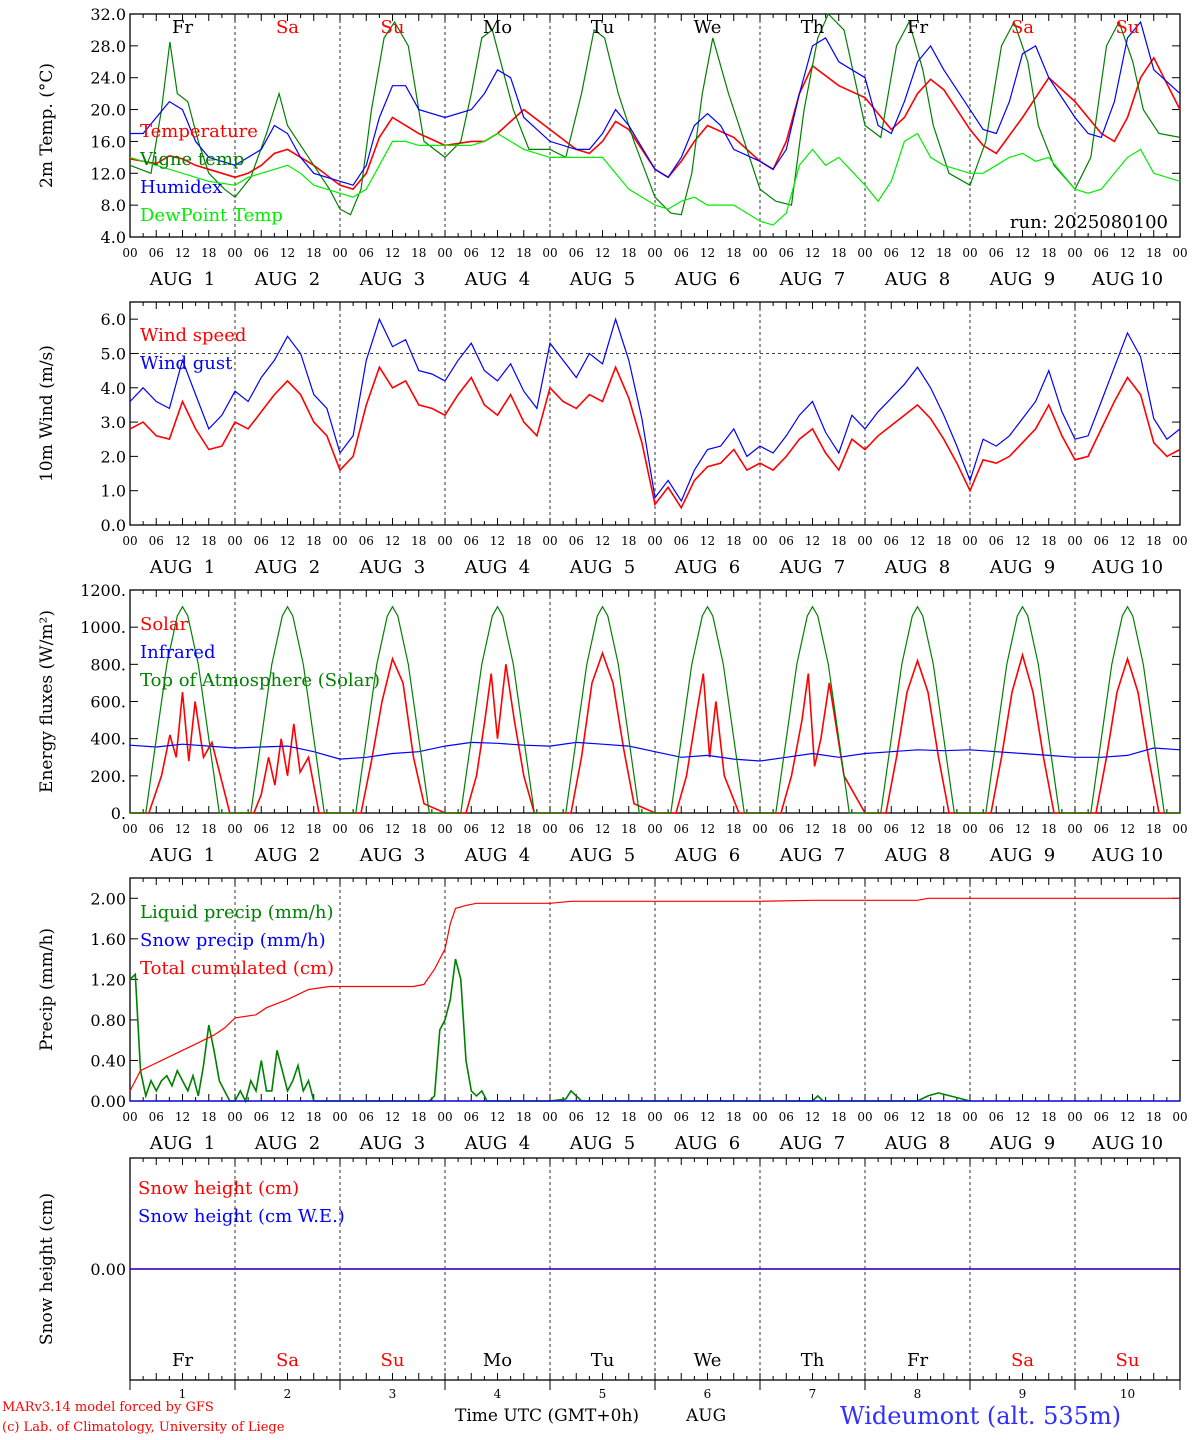 This screenshot has height=1440, width=1194. Describe the element at coordinates (211, 215) in the screenshot. I see `legend-entry: DewPoint Temp` at that location.